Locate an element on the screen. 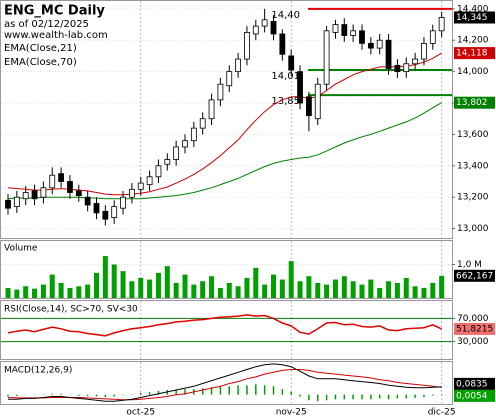 The image size is (496, 420). legend-entry: EMA(Close,70) is located at coordinates (40, 62).